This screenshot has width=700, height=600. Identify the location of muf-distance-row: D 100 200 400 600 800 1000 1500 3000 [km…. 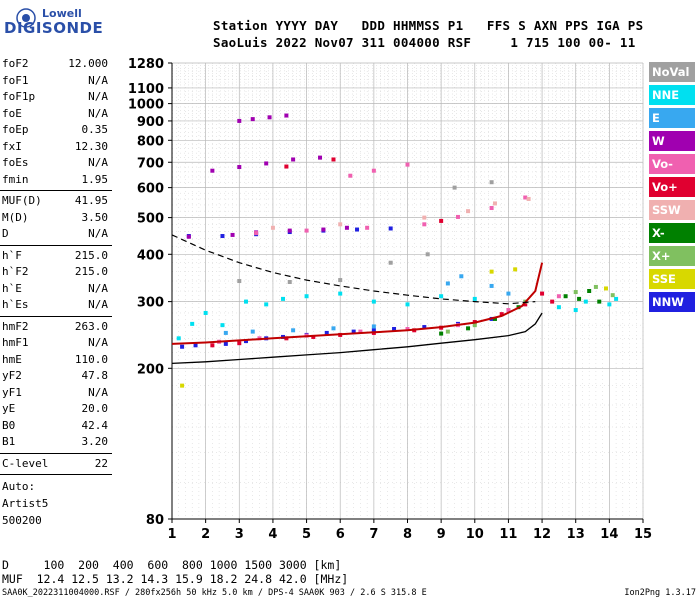
(172, 565).